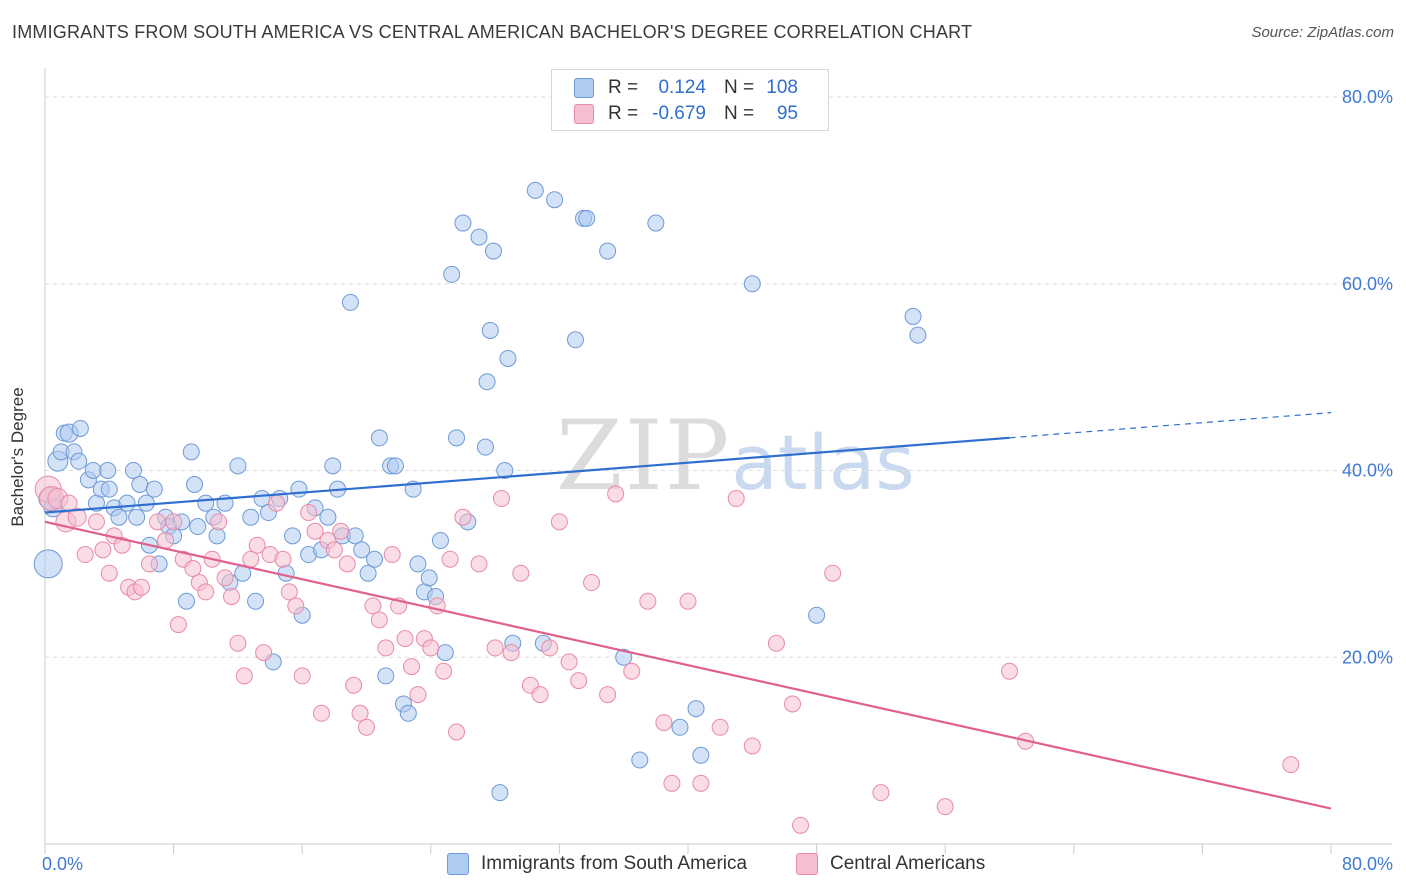  What do you see at coordinates (584, 88) in the screenshot?
I see `blue-swatch` at bounding box center [584, 88].